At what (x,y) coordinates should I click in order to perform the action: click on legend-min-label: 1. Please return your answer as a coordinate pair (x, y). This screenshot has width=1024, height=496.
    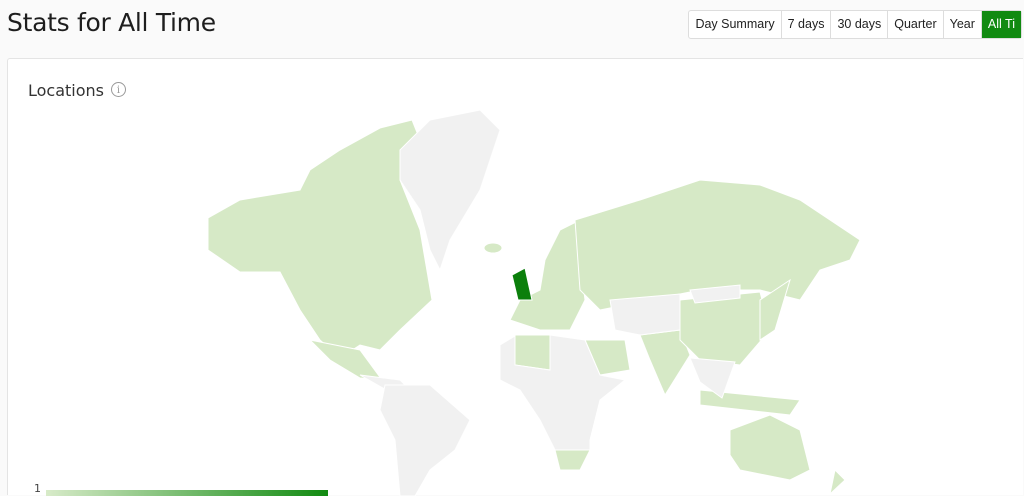
    Looking at the image, I should click on (37, 488).